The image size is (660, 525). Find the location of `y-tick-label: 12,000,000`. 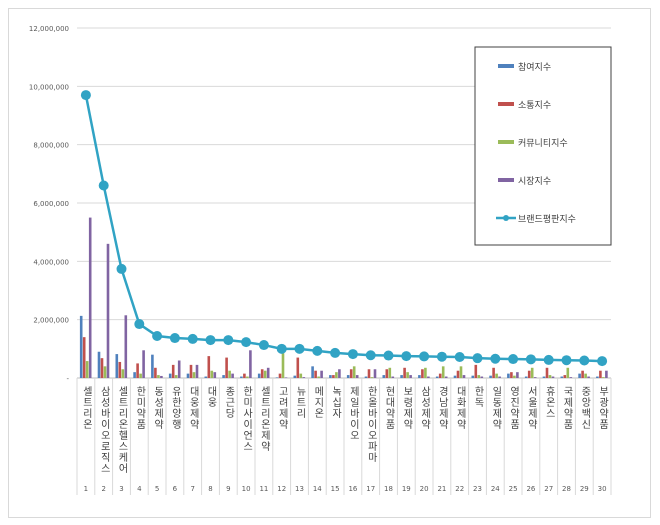

y-tick-label: 12,000,000 is located at coordinates (49, 29).